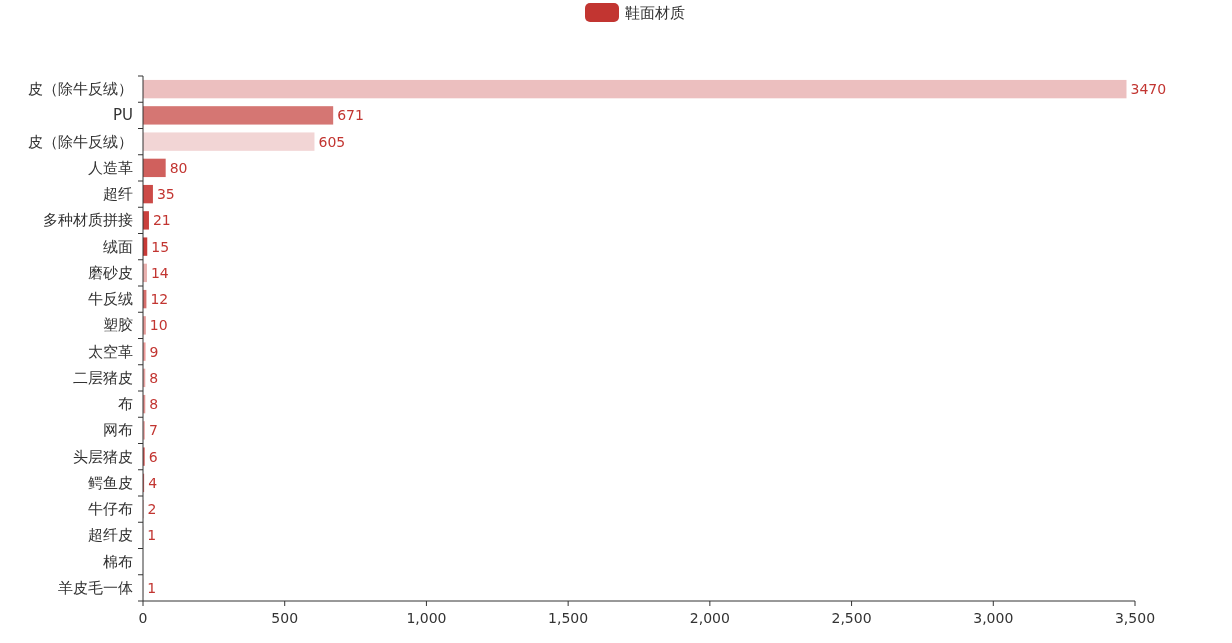  Describe the element at coordinates (153, 482) in the screenshot. I see `data-label: 4` at that location.